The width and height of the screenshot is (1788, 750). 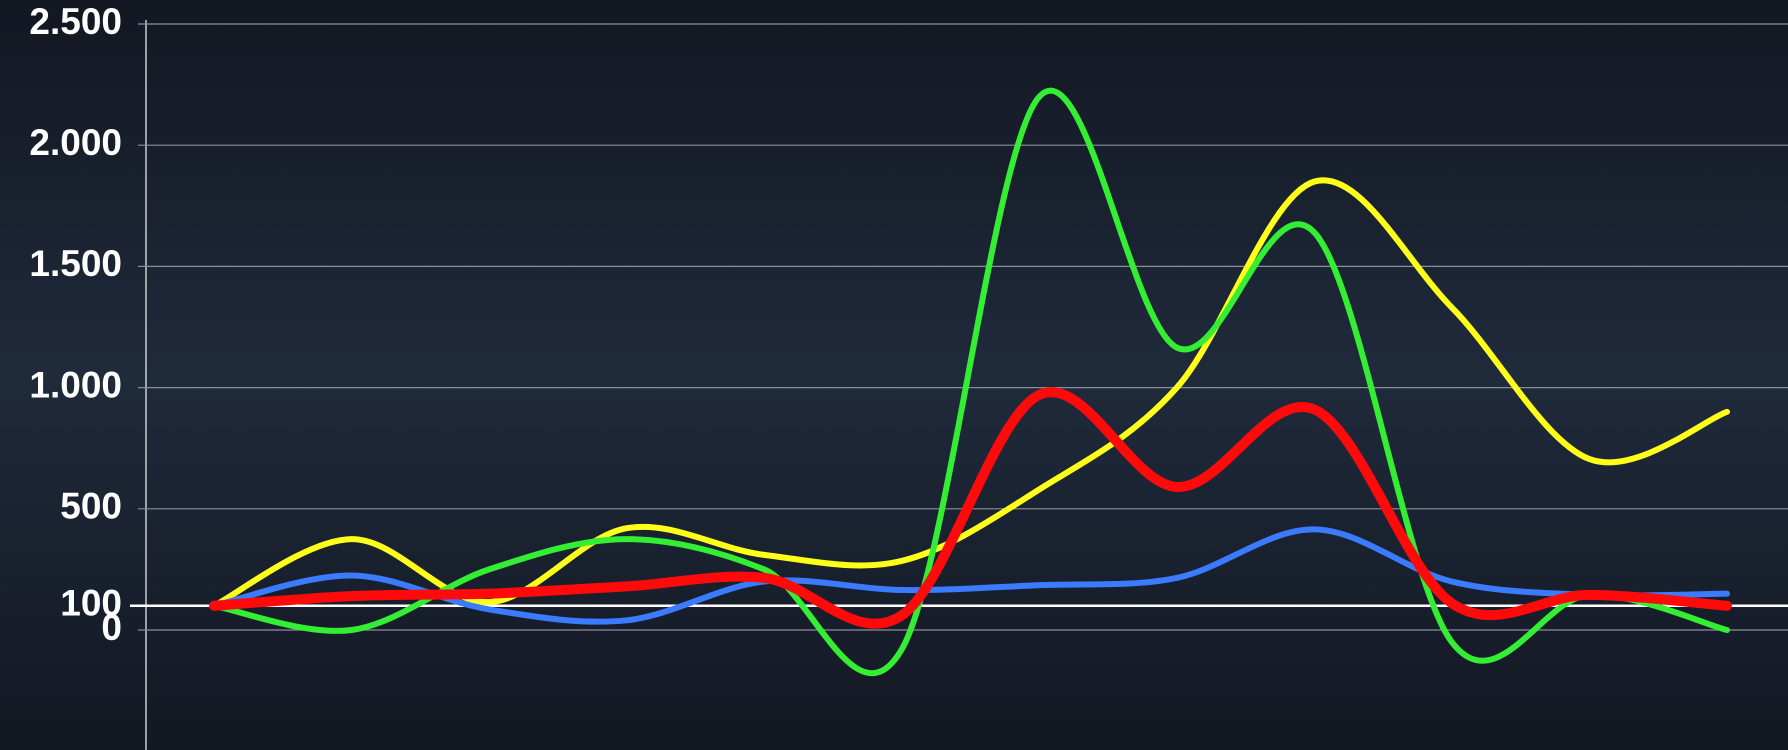 What do you see at coordinates (91, 506) in the screenshot?
I see `y-tick-label: 500` at bounding box center [91, 506].